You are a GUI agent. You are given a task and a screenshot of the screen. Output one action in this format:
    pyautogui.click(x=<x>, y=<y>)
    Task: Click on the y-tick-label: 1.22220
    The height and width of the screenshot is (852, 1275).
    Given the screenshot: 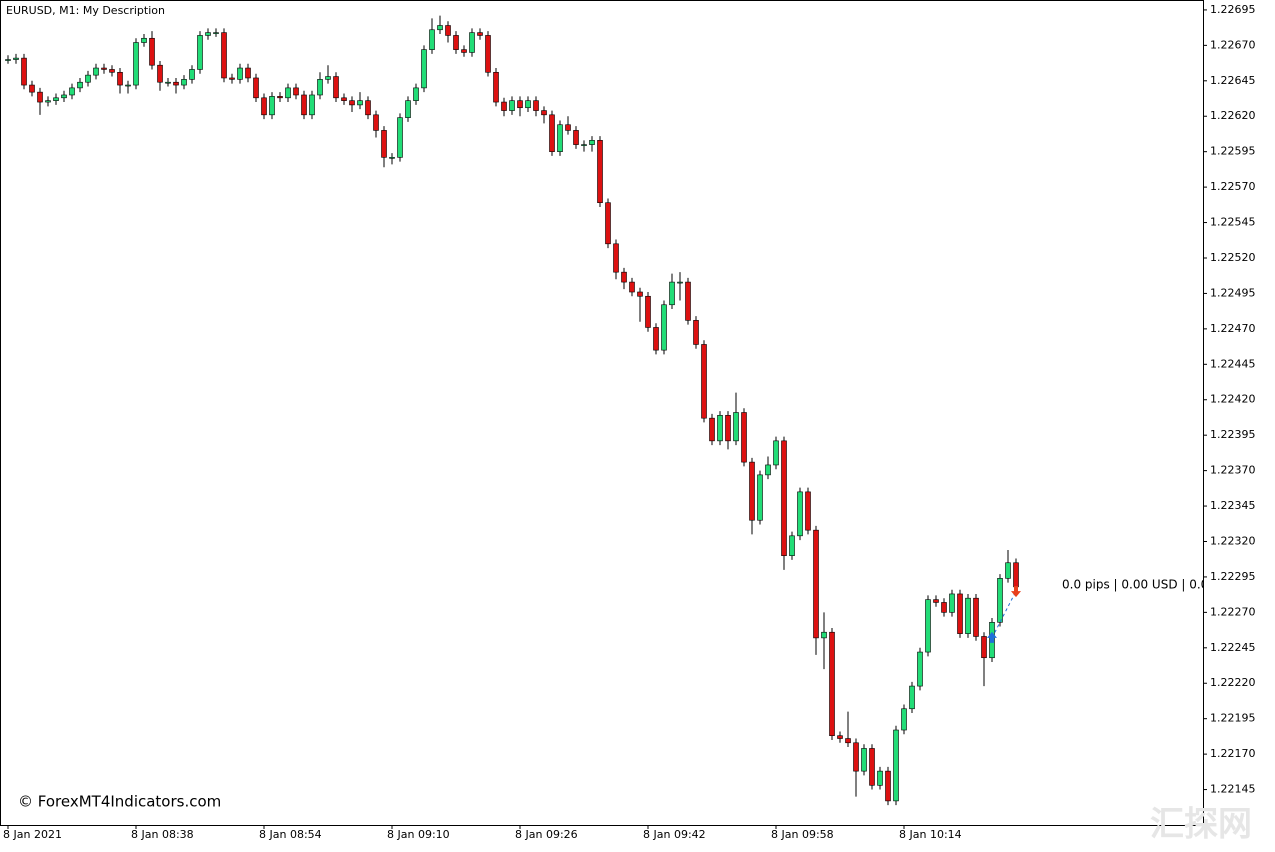 What is the action you would take?
    pyautogui.click(x=1233, y=682)
    